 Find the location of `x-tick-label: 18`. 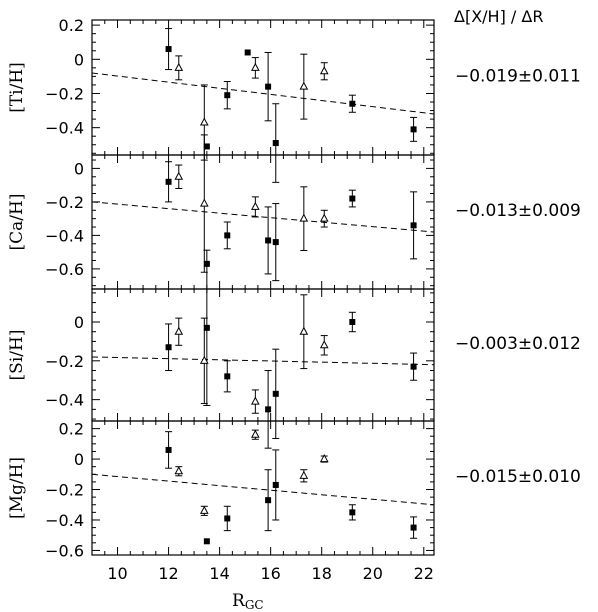

x-tick-label: 18 is located at coordinates (322, 573).